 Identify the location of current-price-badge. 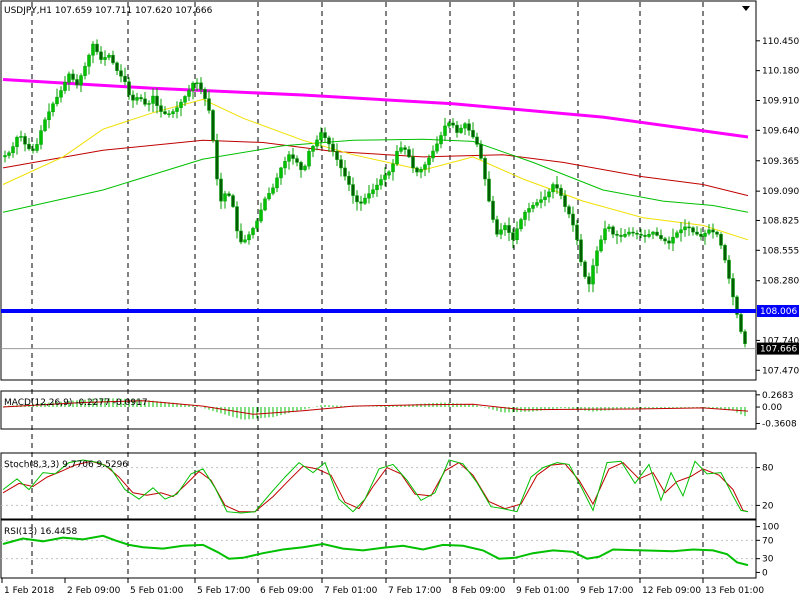
(778, 348).